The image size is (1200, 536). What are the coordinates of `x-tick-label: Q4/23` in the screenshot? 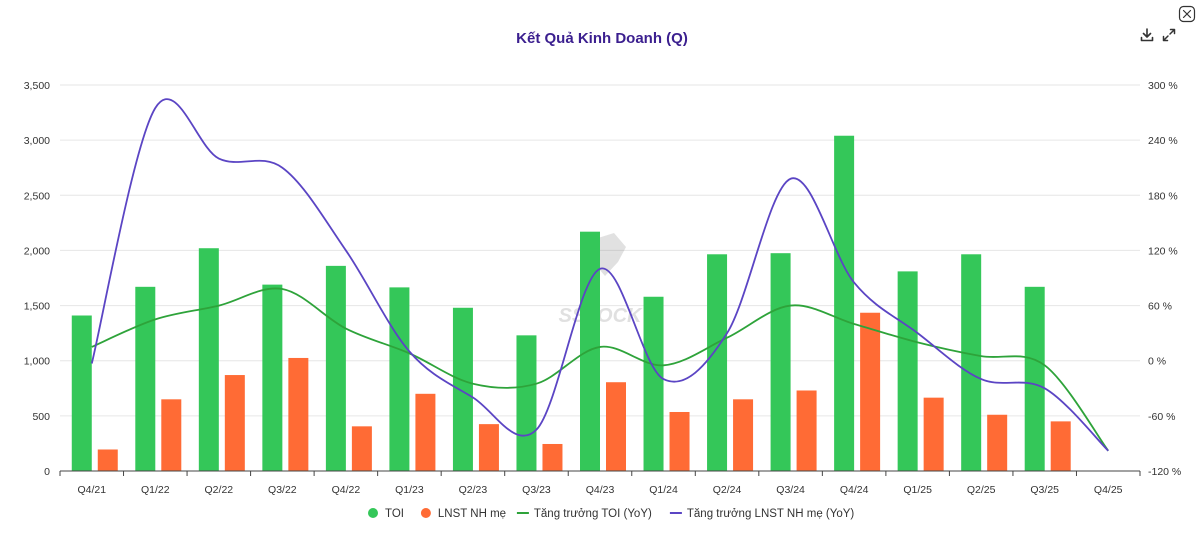 It's located at (600, 490).